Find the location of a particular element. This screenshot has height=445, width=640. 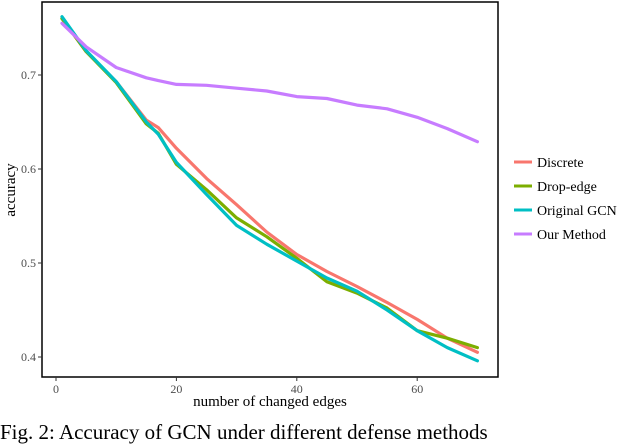

y-tick-label: 0.5 is located at coordinates (28, 263).